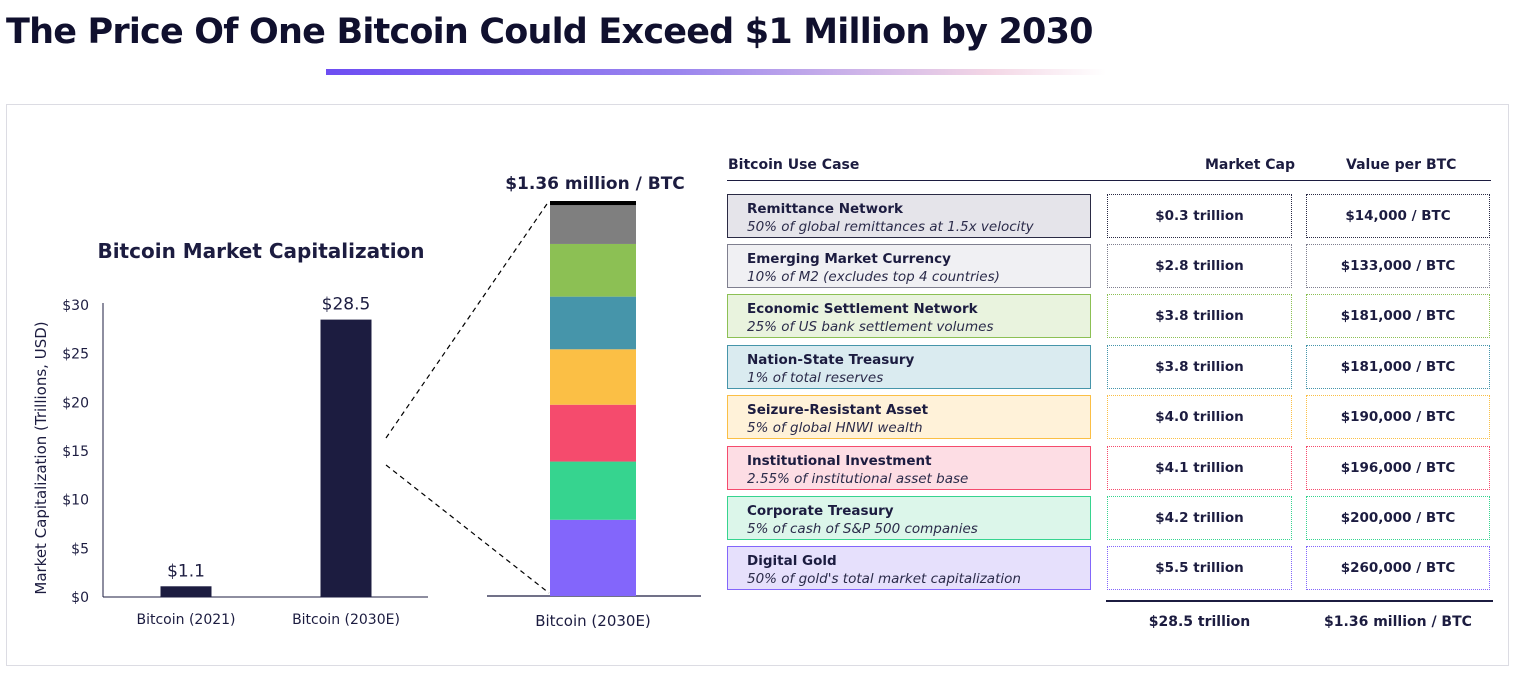 The image size is (1517, 675). Describe the element at coordinates (260, 251) in the screenshot. I see `chart-title: Bitcoin Market Capitalization` at that location.